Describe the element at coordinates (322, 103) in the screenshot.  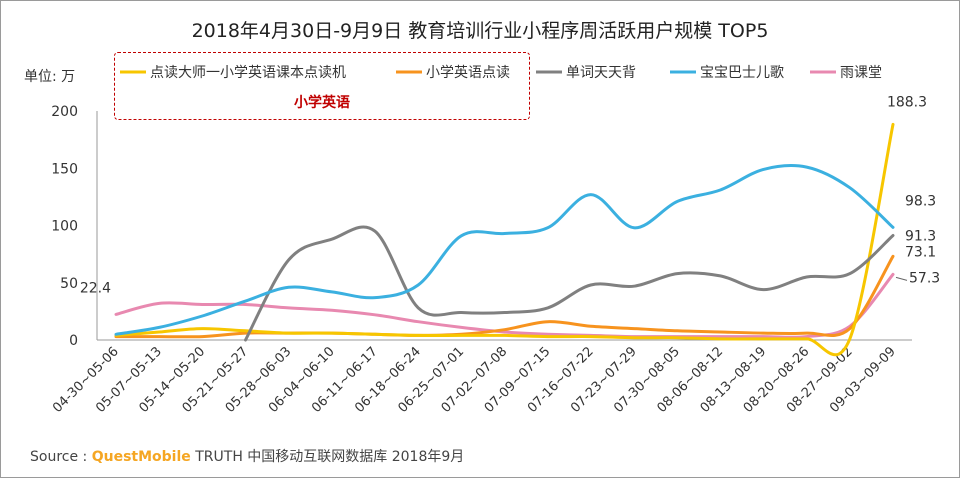
I see `legend-tag: 小学英语` at that location.